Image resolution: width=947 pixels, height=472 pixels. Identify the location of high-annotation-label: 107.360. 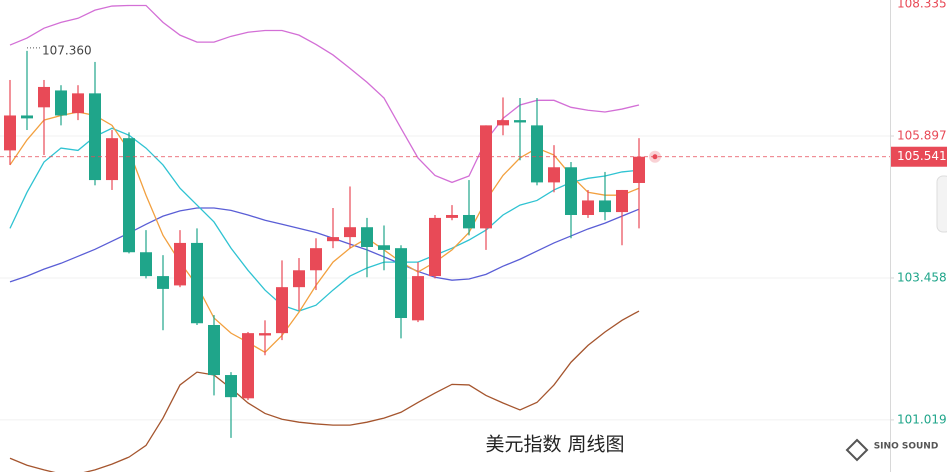
(67, 50).